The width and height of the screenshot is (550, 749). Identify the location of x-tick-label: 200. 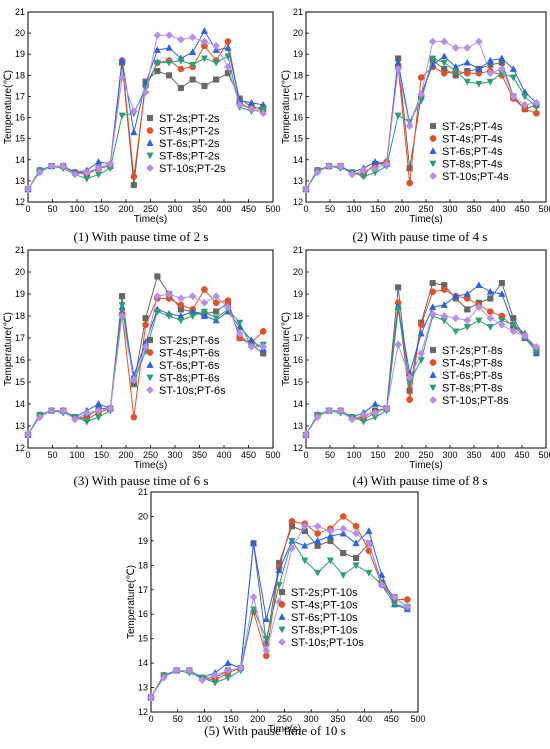
(125, 455).